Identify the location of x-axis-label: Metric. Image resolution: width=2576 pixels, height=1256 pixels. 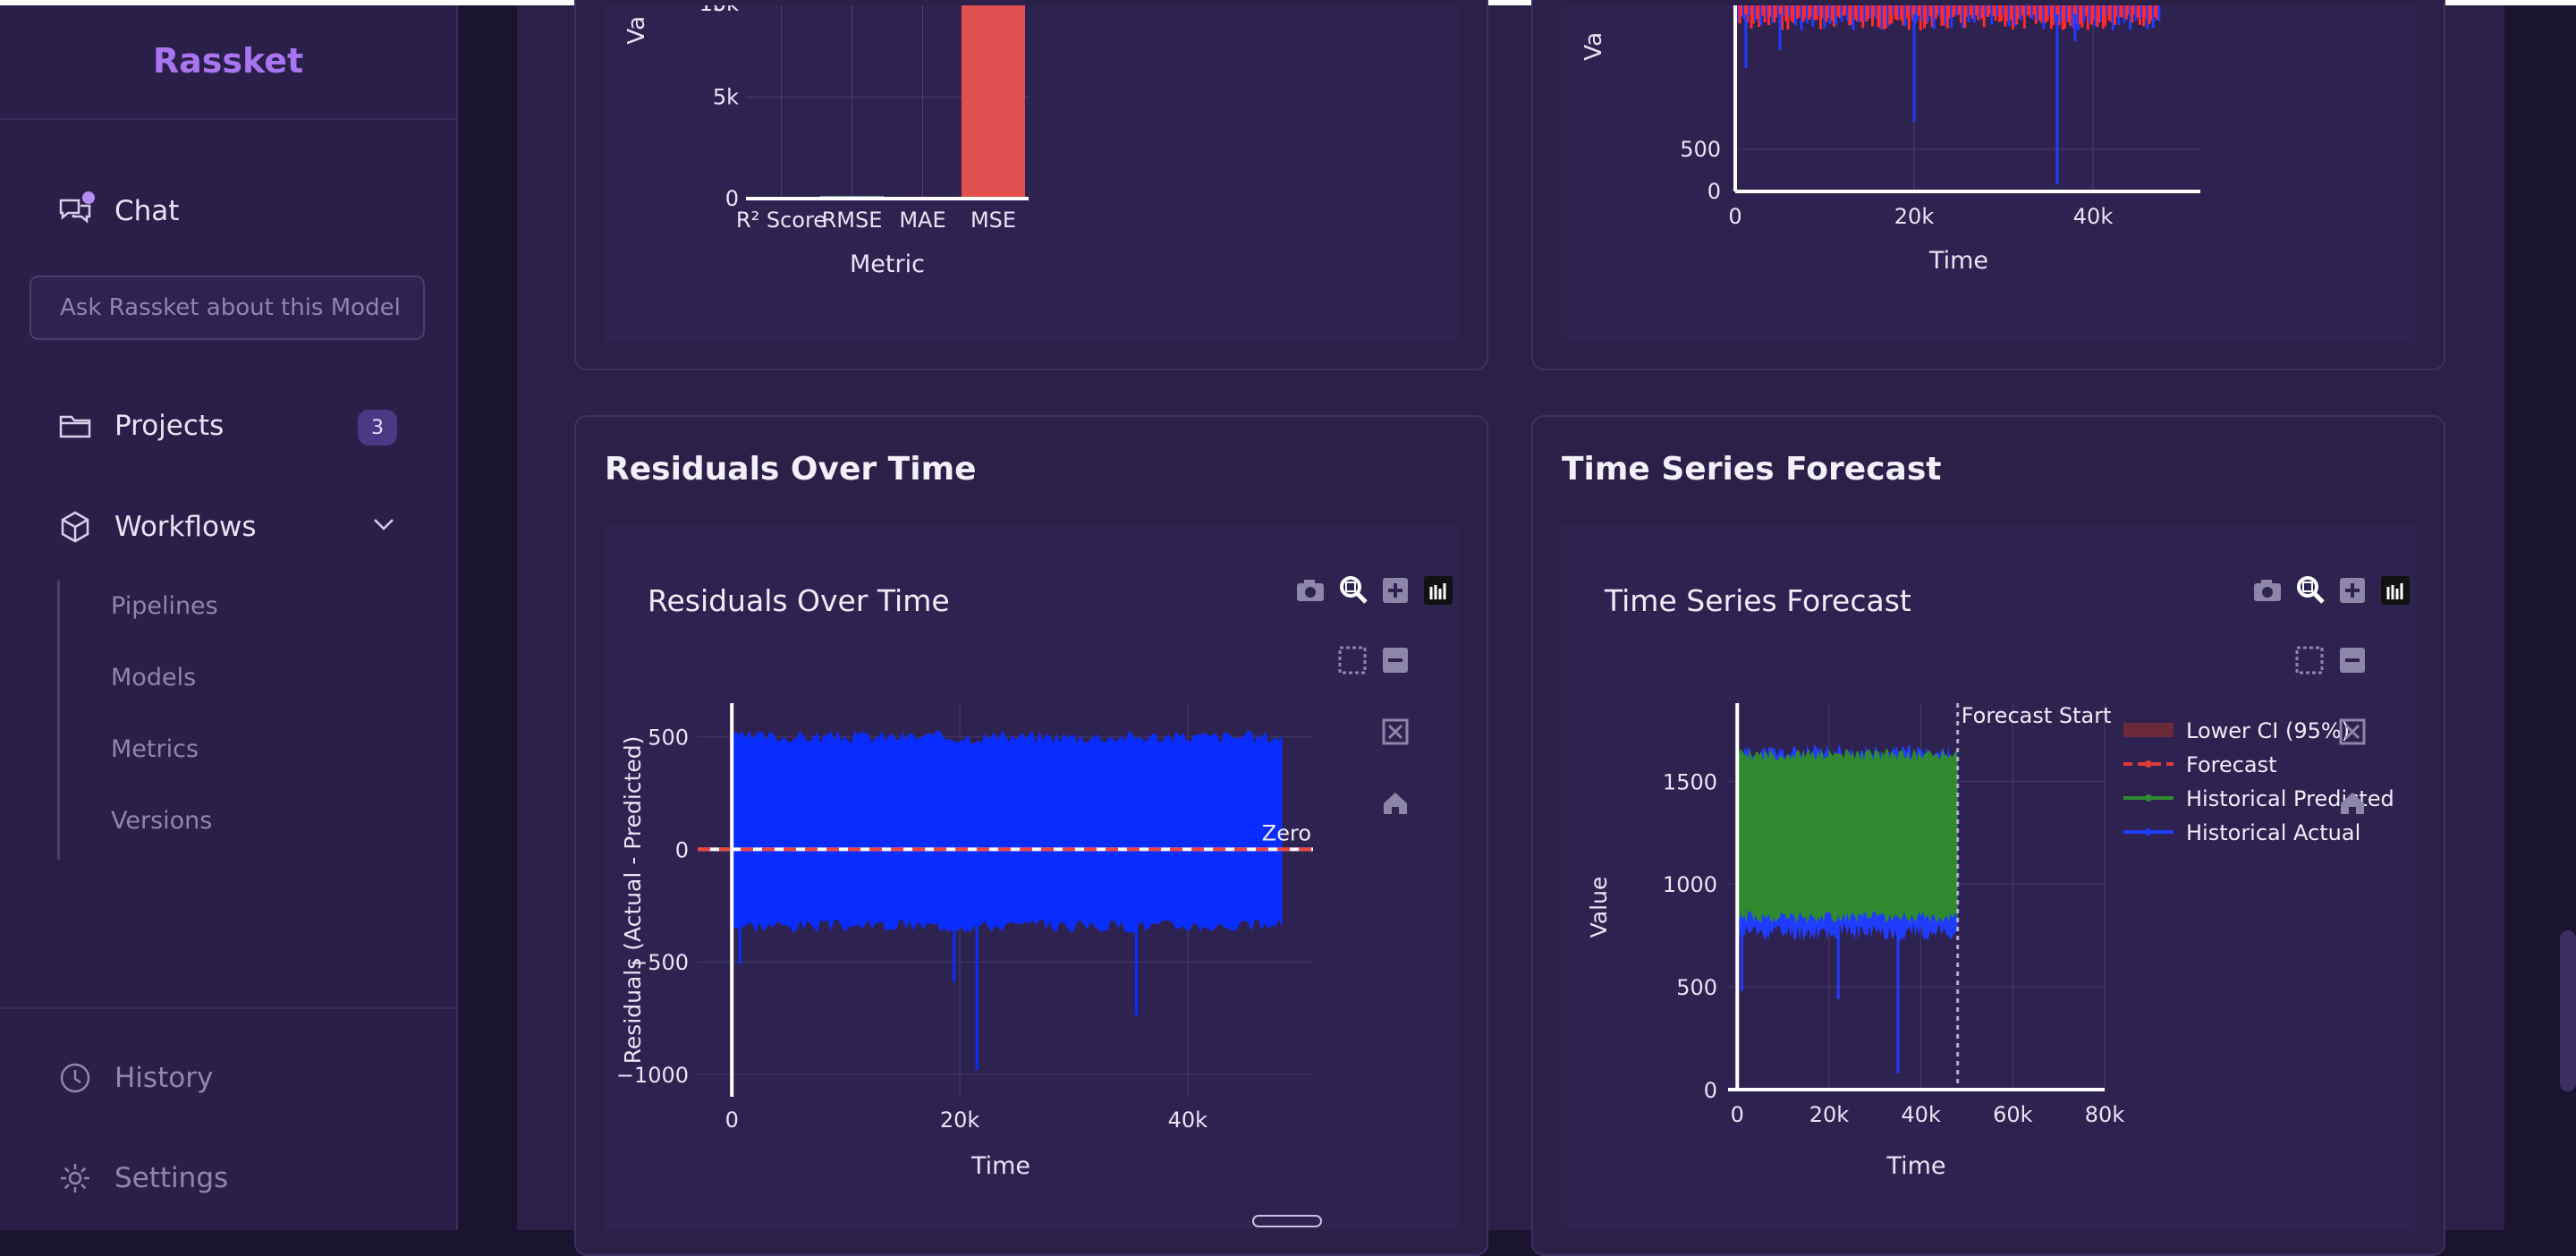
(887, 264).